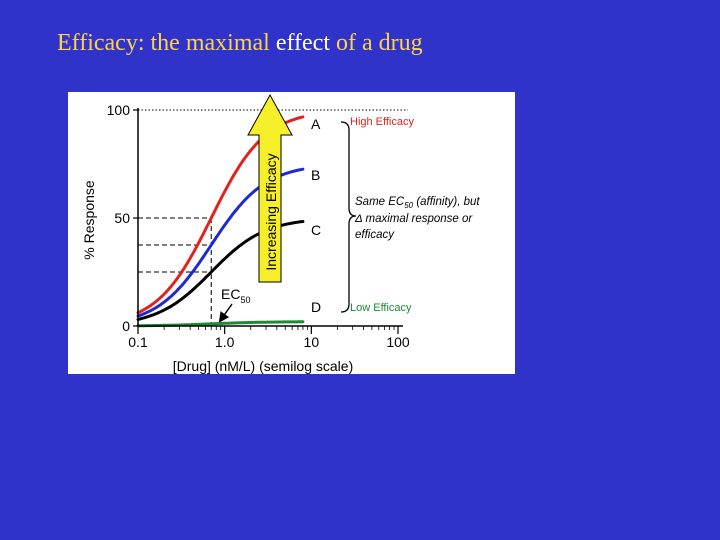  I want to click on curve-d, so click(220, 324).